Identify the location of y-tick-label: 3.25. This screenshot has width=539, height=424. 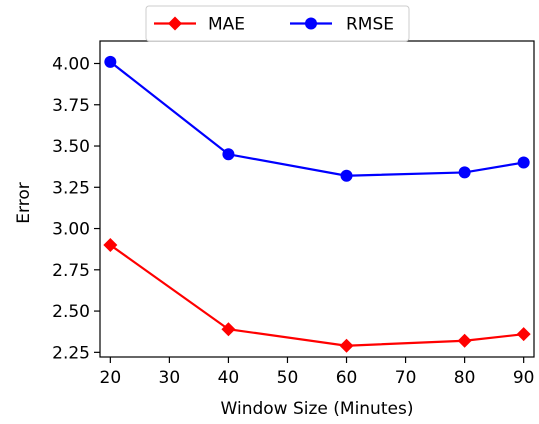
(71, 188).